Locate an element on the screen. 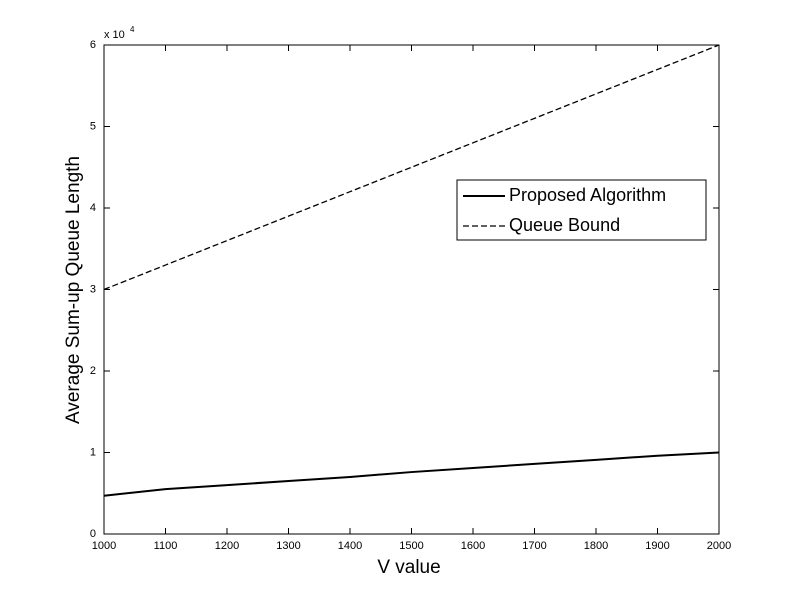  y-tick-label: 3 is located at coordinates (93, 289).